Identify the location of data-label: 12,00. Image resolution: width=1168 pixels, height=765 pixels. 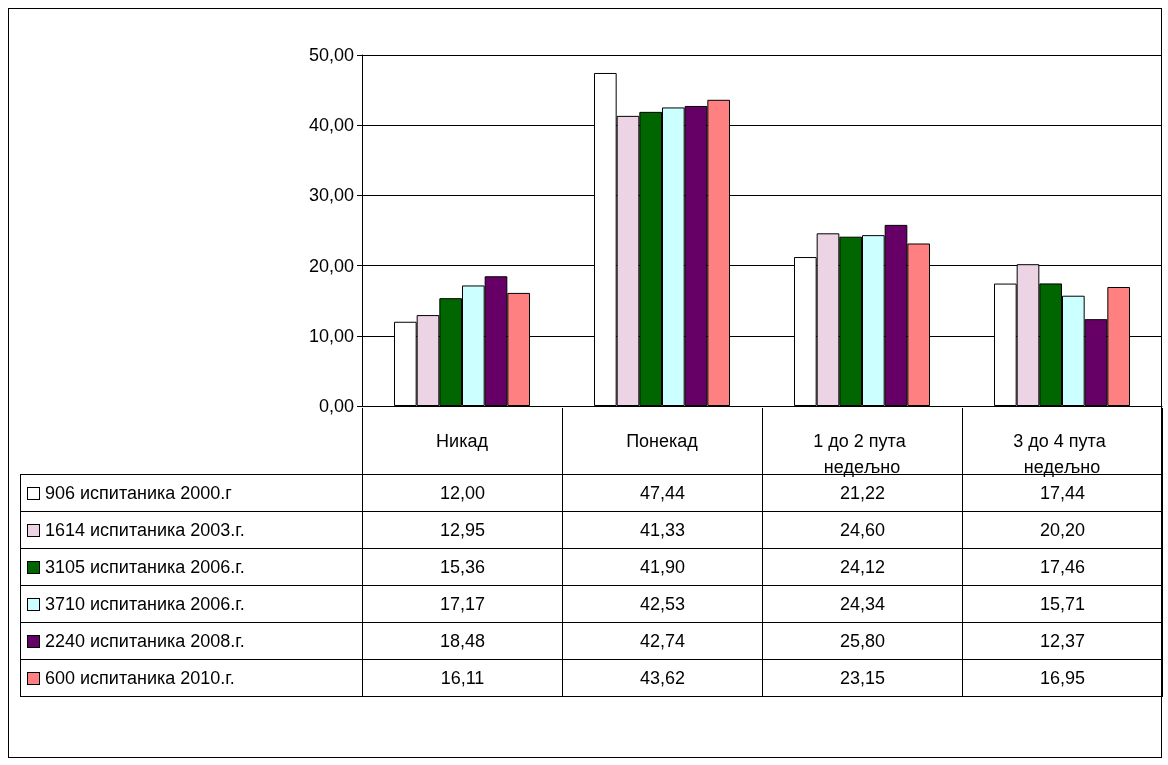
(462, 493).